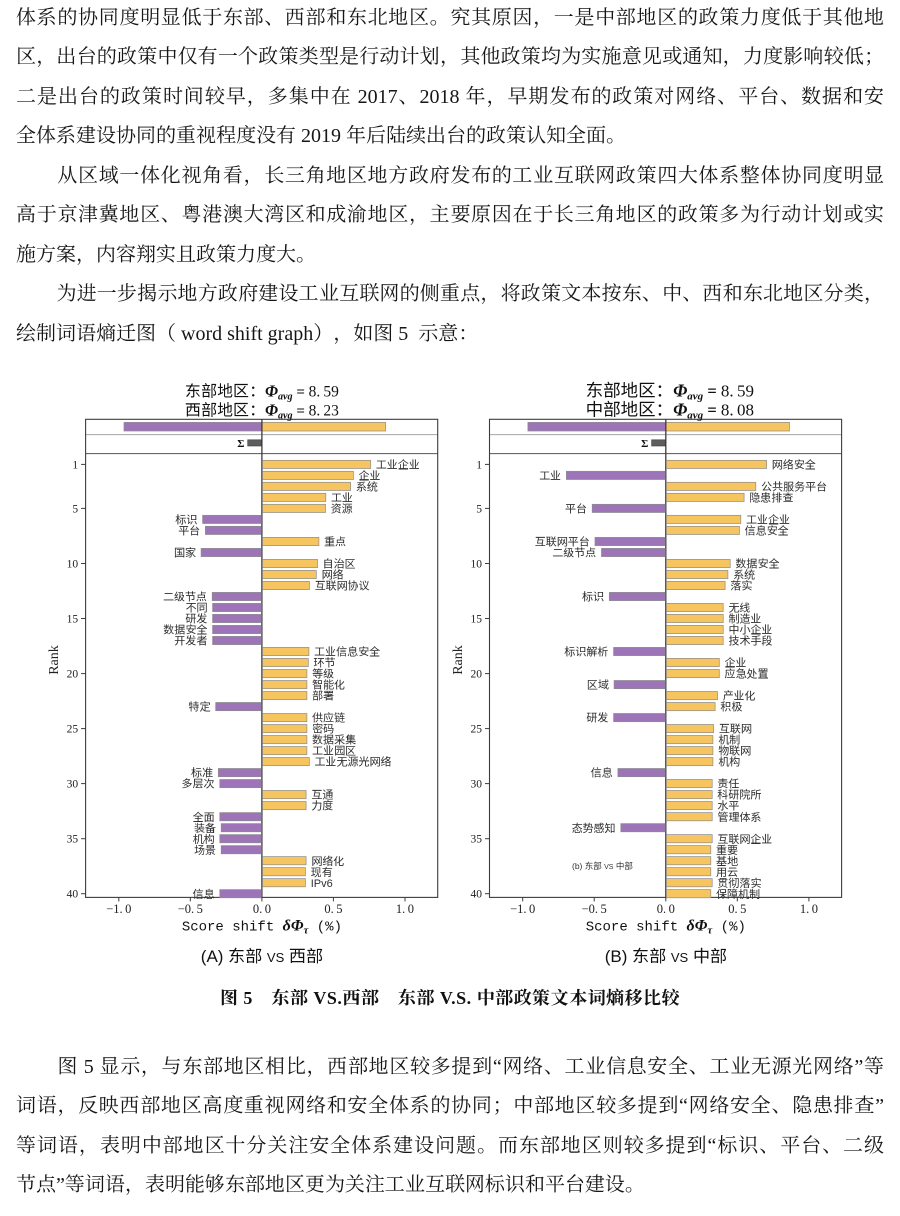  I want to click on svg-text: 工业无源光网络, so click(353, 762).